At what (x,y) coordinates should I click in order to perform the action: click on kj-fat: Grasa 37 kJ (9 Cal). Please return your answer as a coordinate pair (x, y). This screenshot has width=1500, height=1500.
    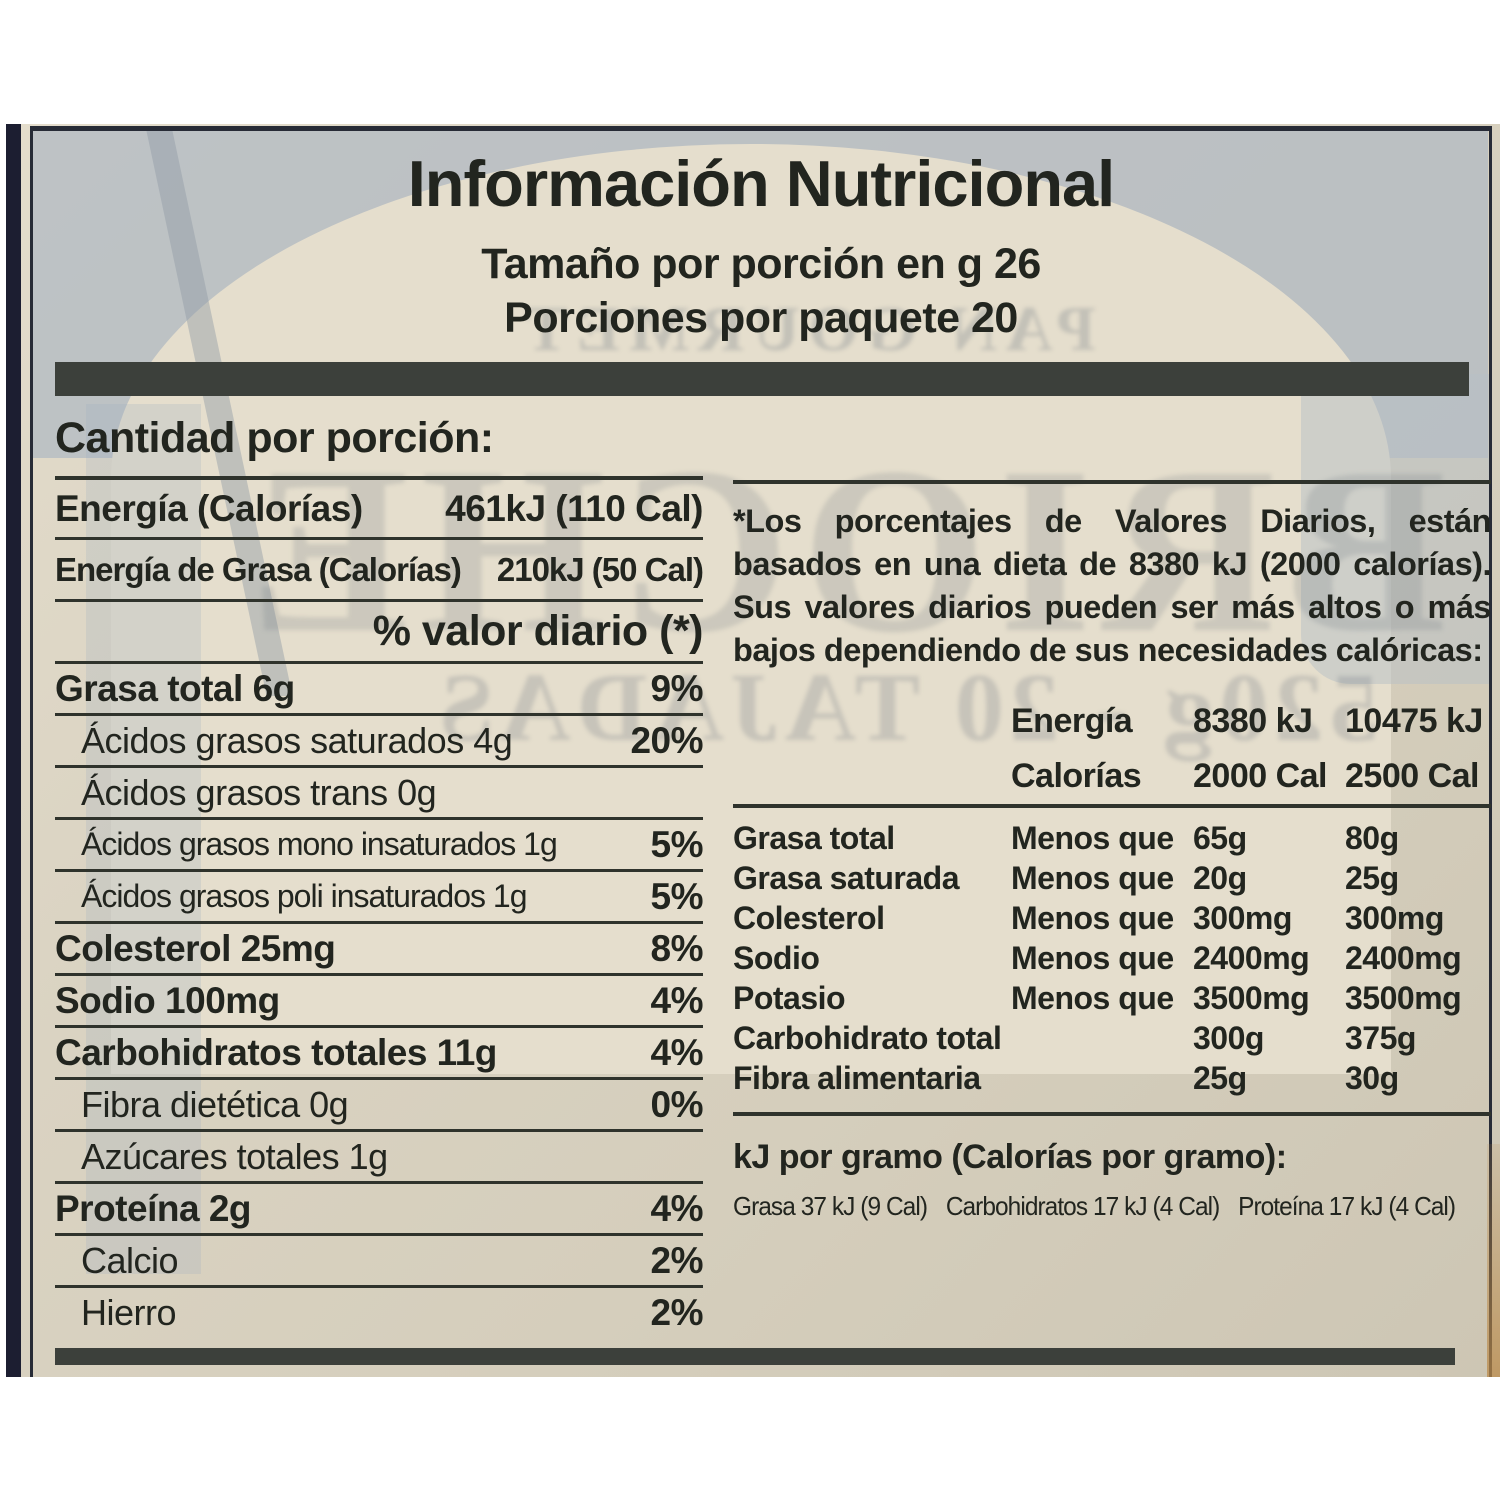
    Looking at the image, I should click on (830, 1206).